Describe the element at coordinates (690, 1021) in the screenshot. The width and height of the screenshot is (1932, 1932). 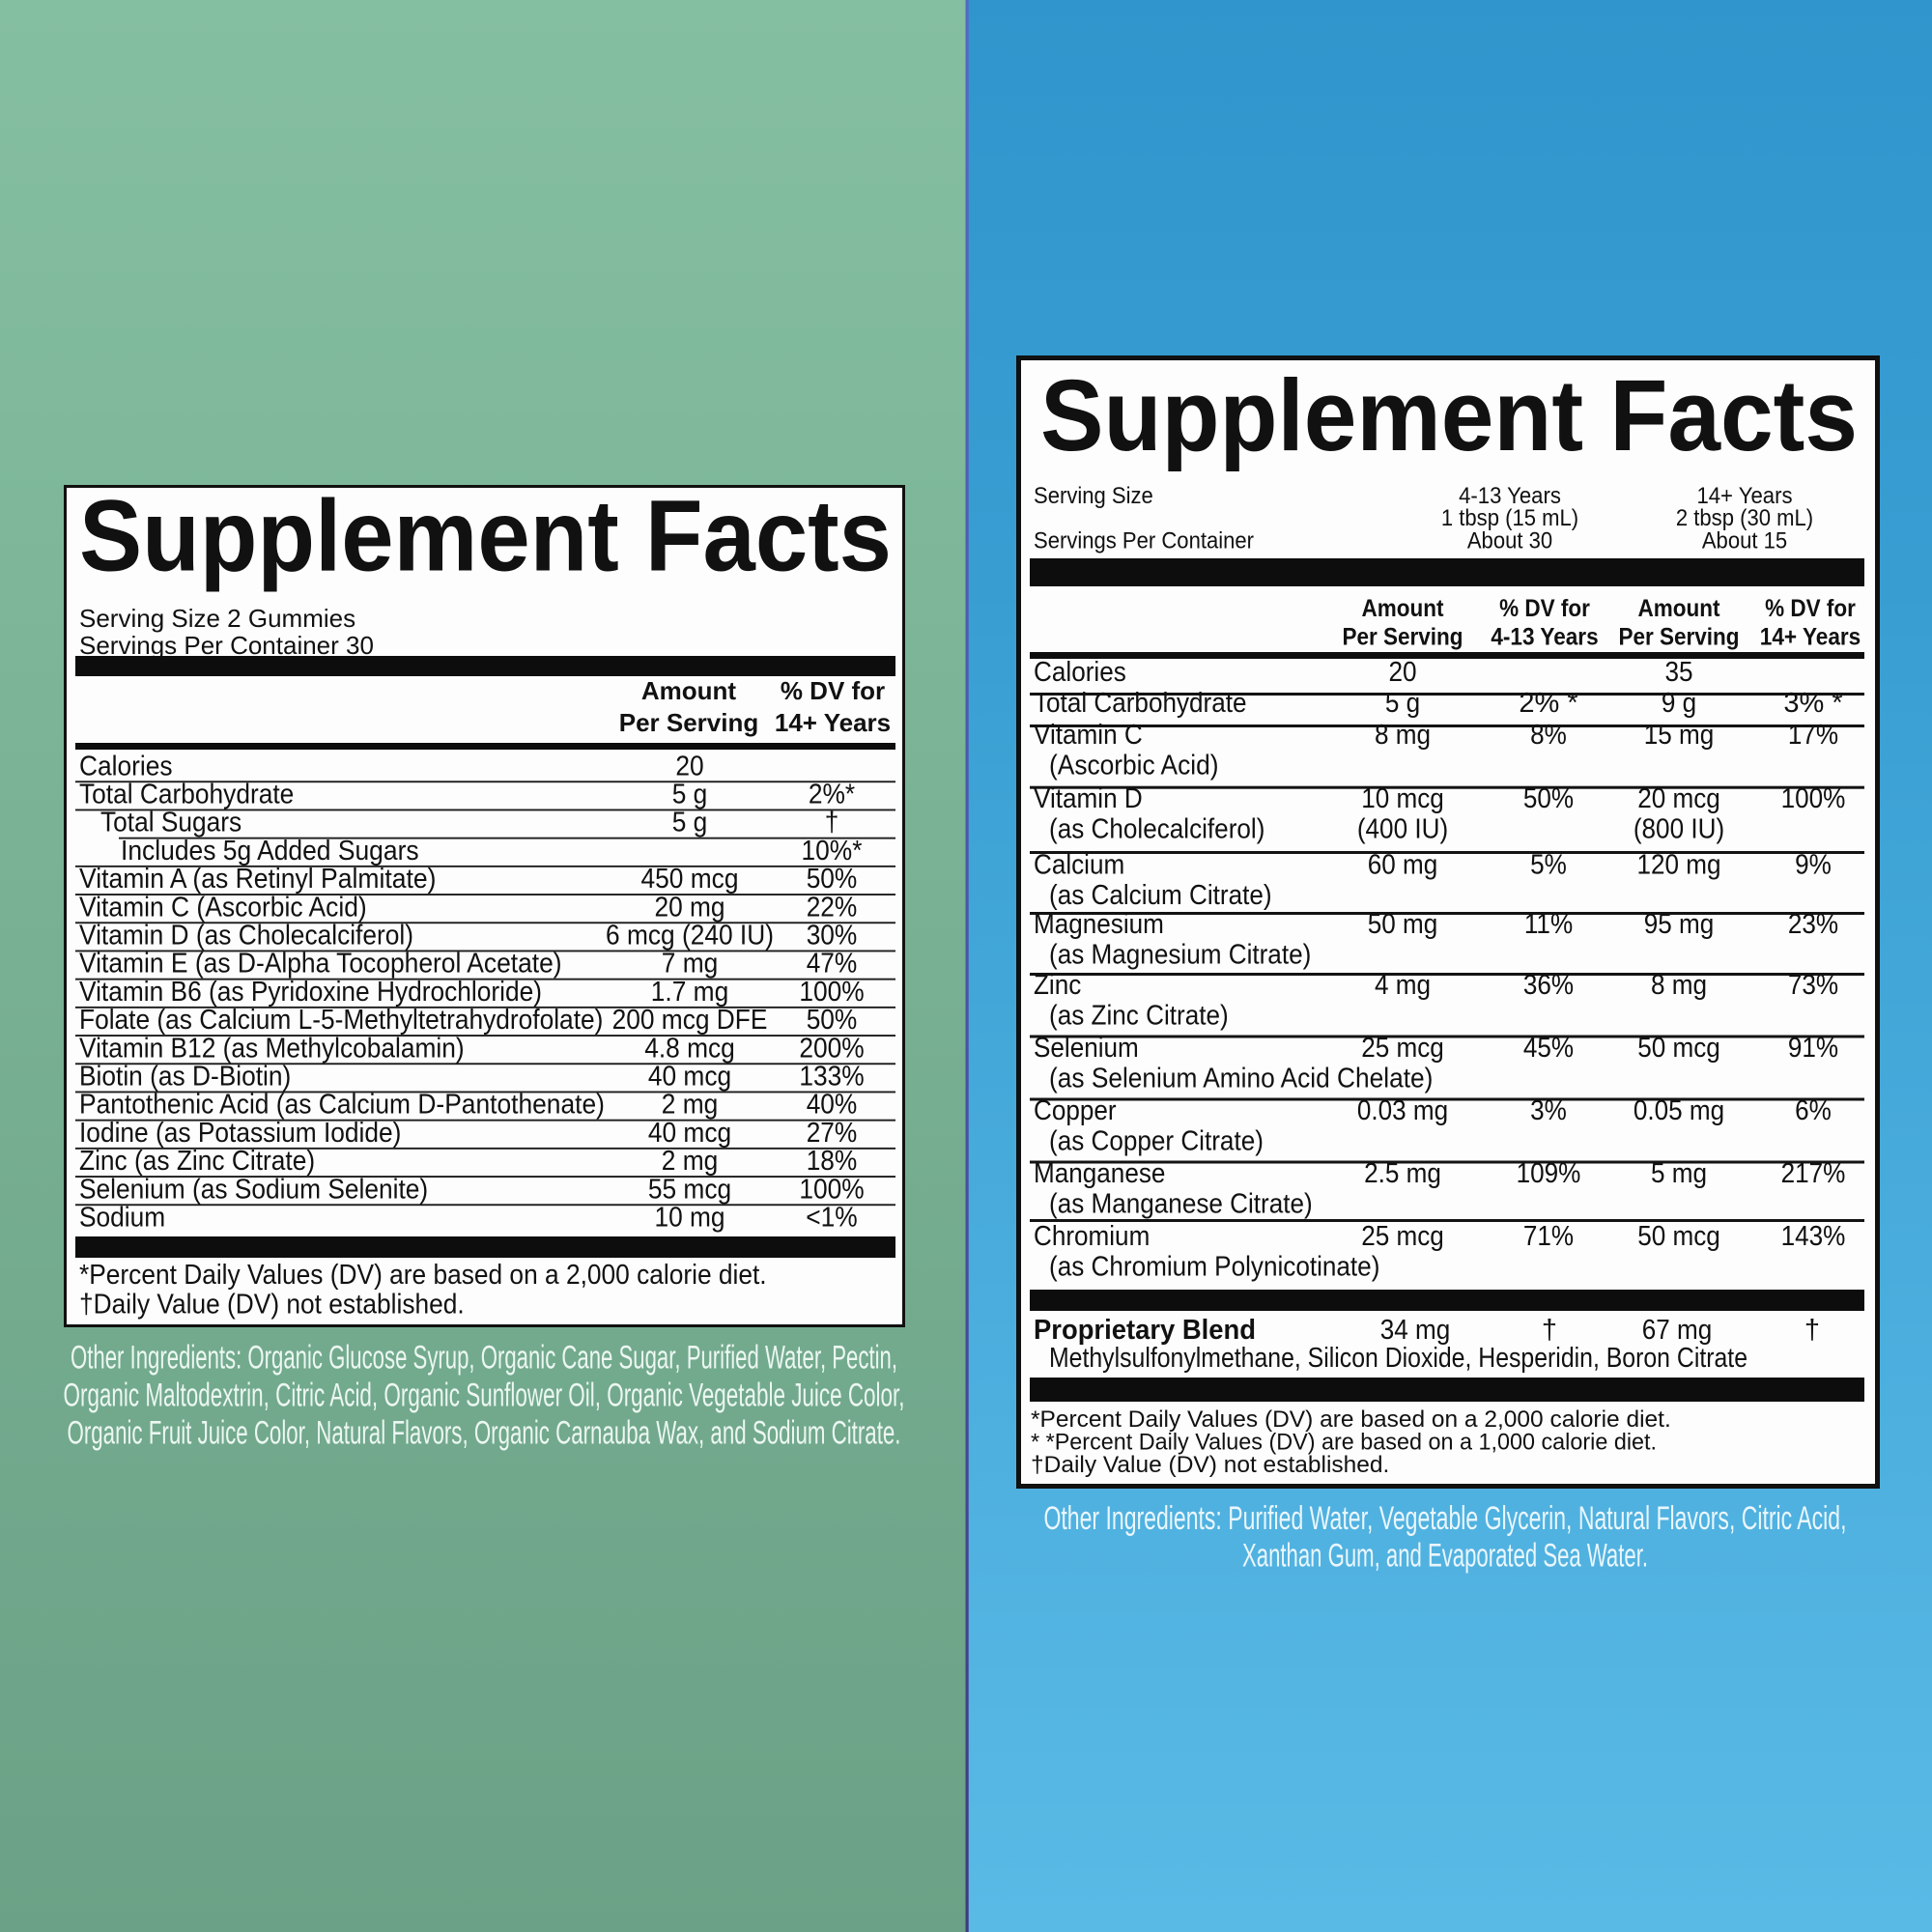
I see `svg-text: 200 mcg DFE` at that location.